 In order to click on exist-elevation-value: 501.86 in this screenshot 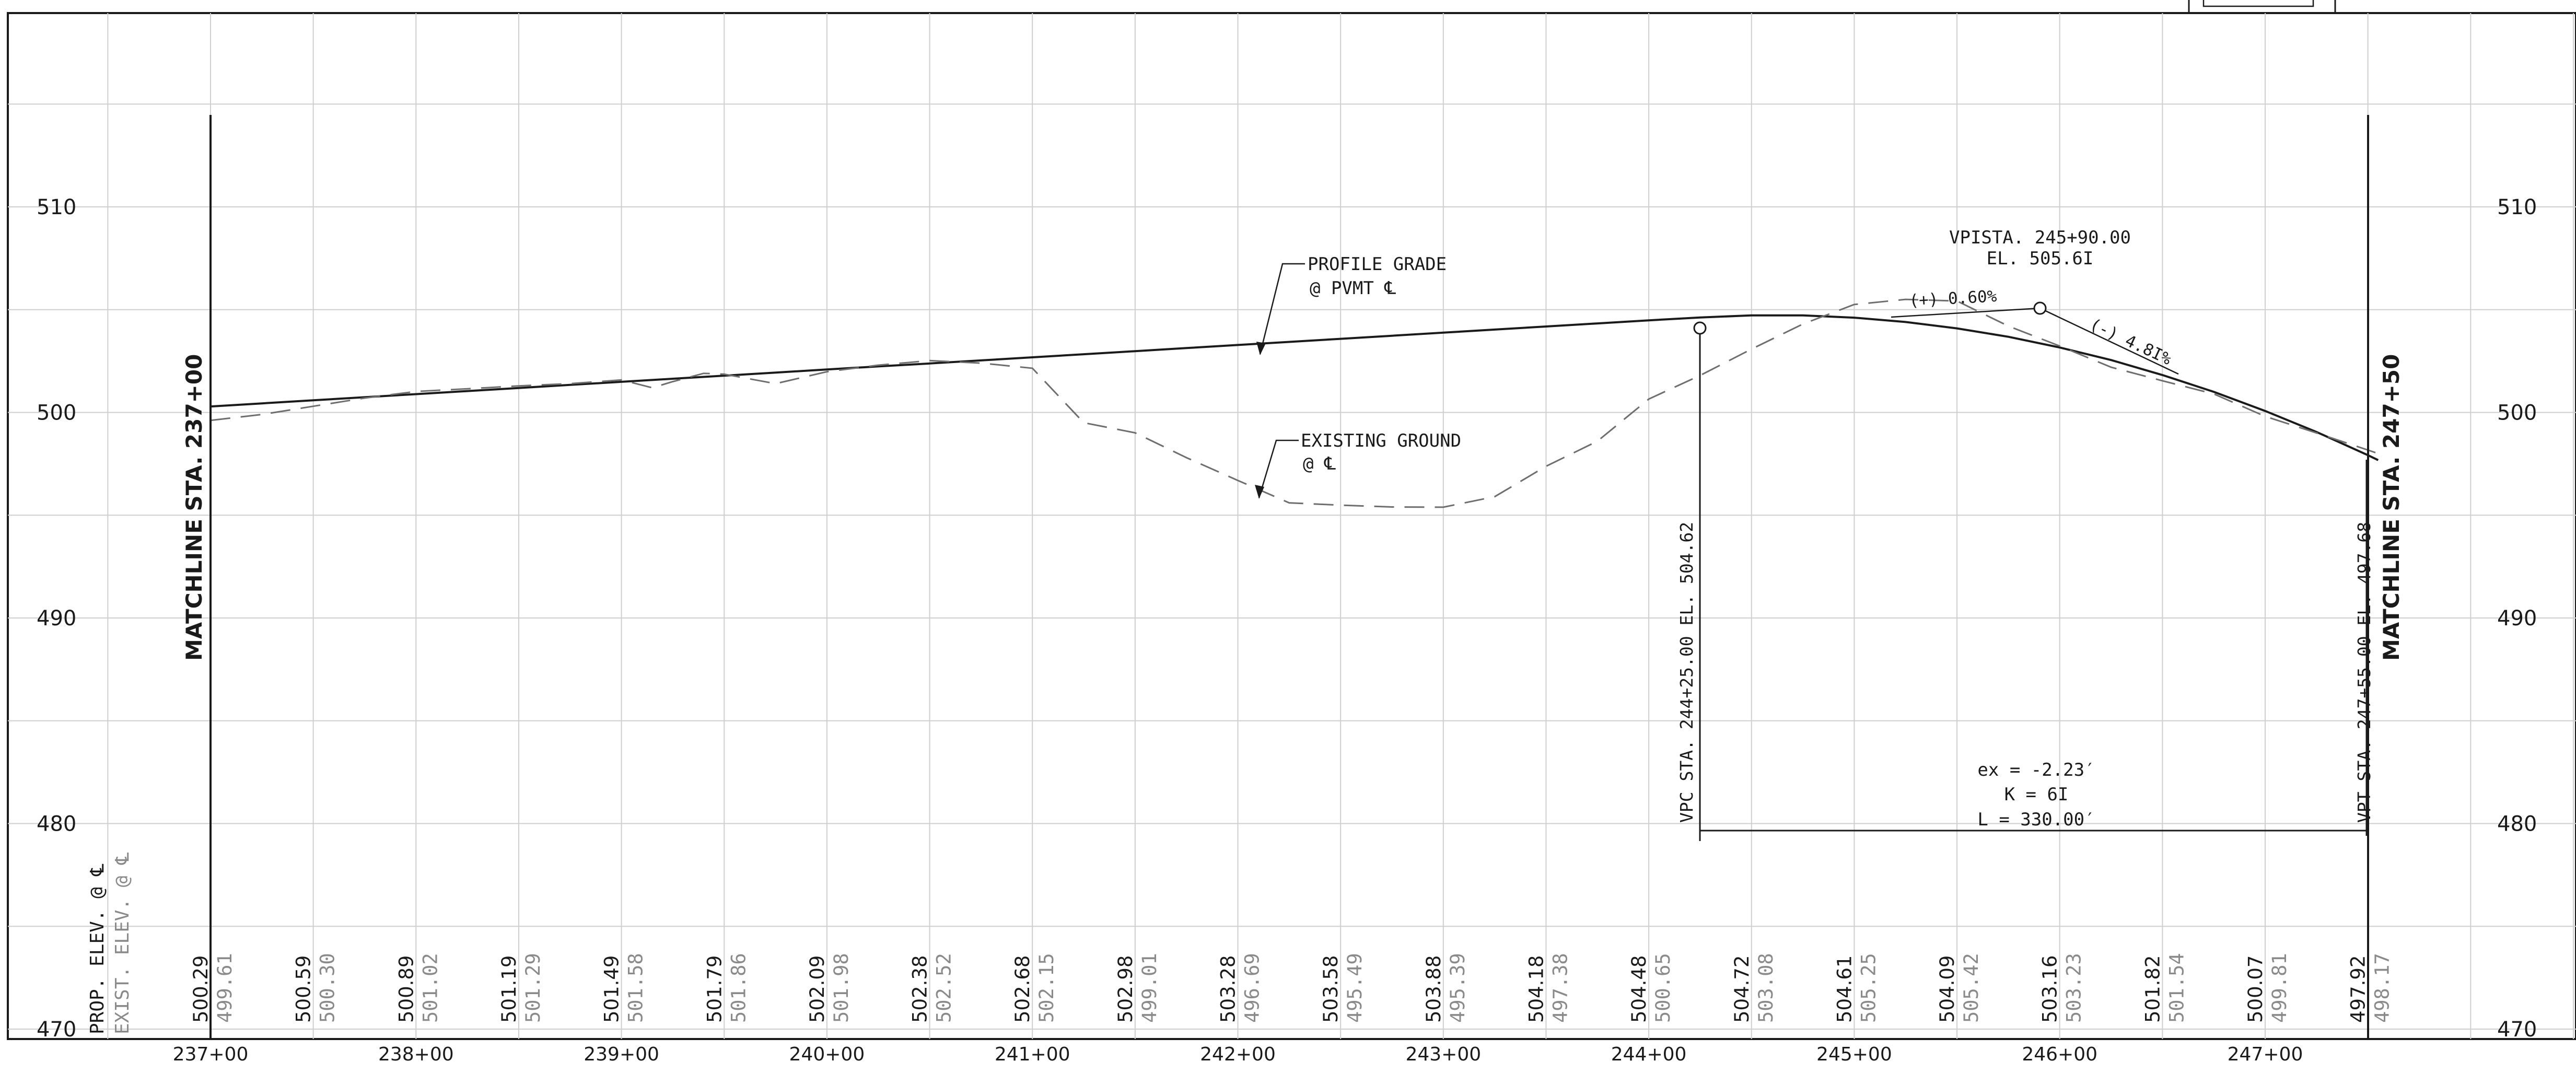, I will do `click(738, 988)`.